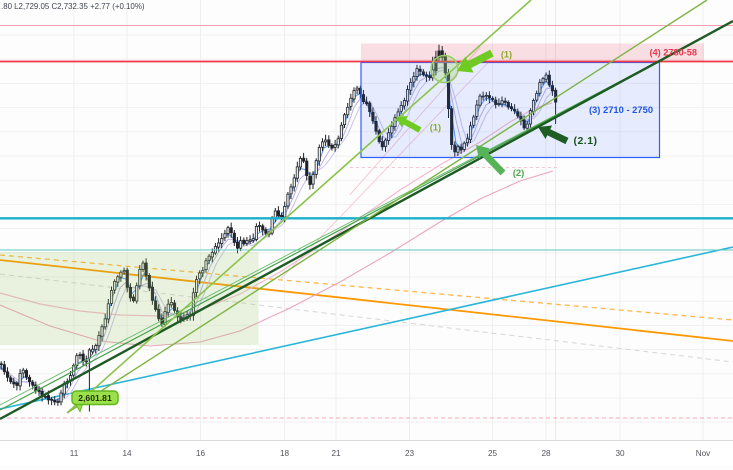 Image resolution: width=733 pixels, height=470 pixels. Describe the element at coordinates (73, 6) in the screenshot. I see `svg-text:.80 L2,729.05 C2,732.35 +2.77: .80 L2,729.05 C2,732.35 +2.77 (+0.10%)` at that location.